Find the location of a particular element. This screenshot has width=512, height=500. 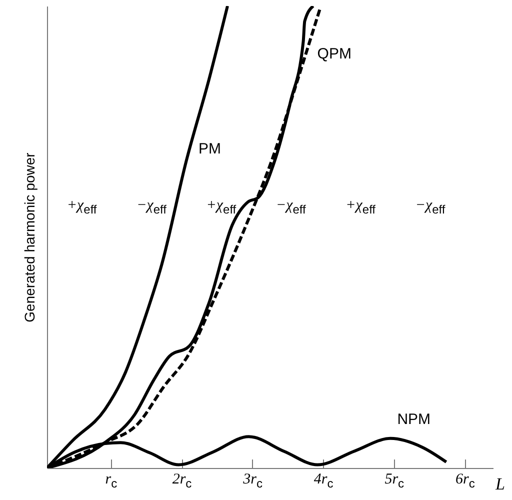

x-axis-title: L is located at coordinates (499, 484).